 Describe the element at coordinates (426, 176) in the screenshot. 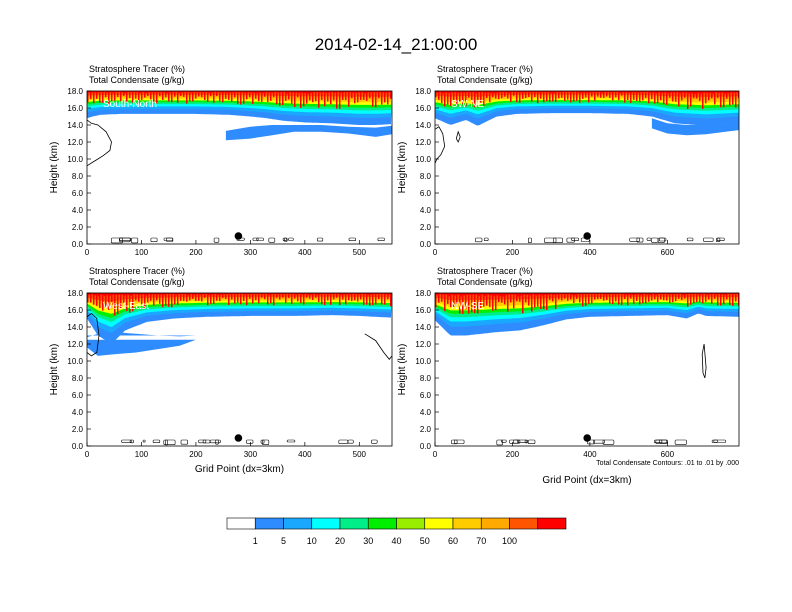

I see `y-tick-label: 8.0` at that location.